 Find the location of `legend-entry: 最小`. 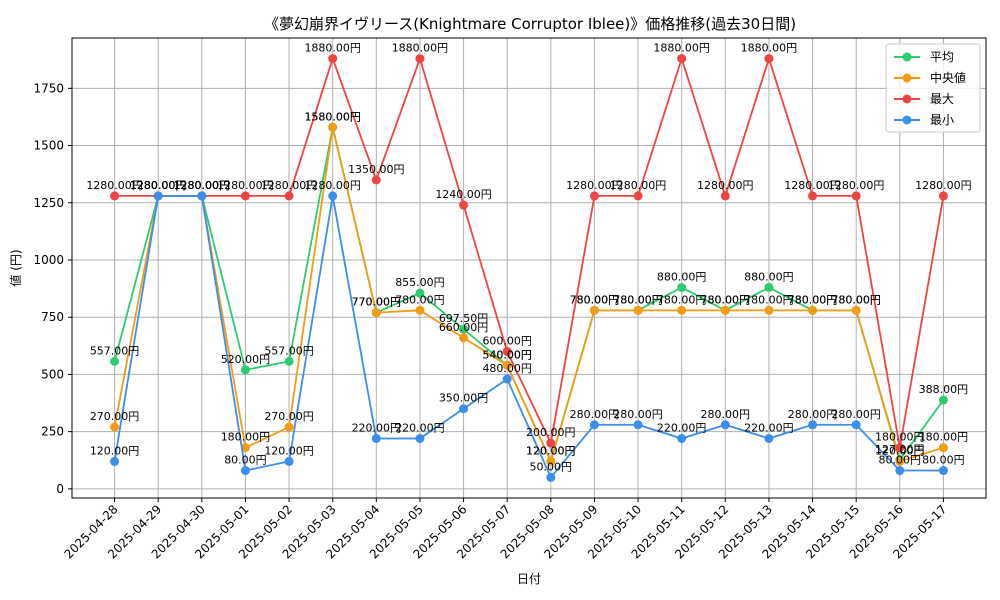

legend-entry: 最小 is located at coordinates (942, 120).